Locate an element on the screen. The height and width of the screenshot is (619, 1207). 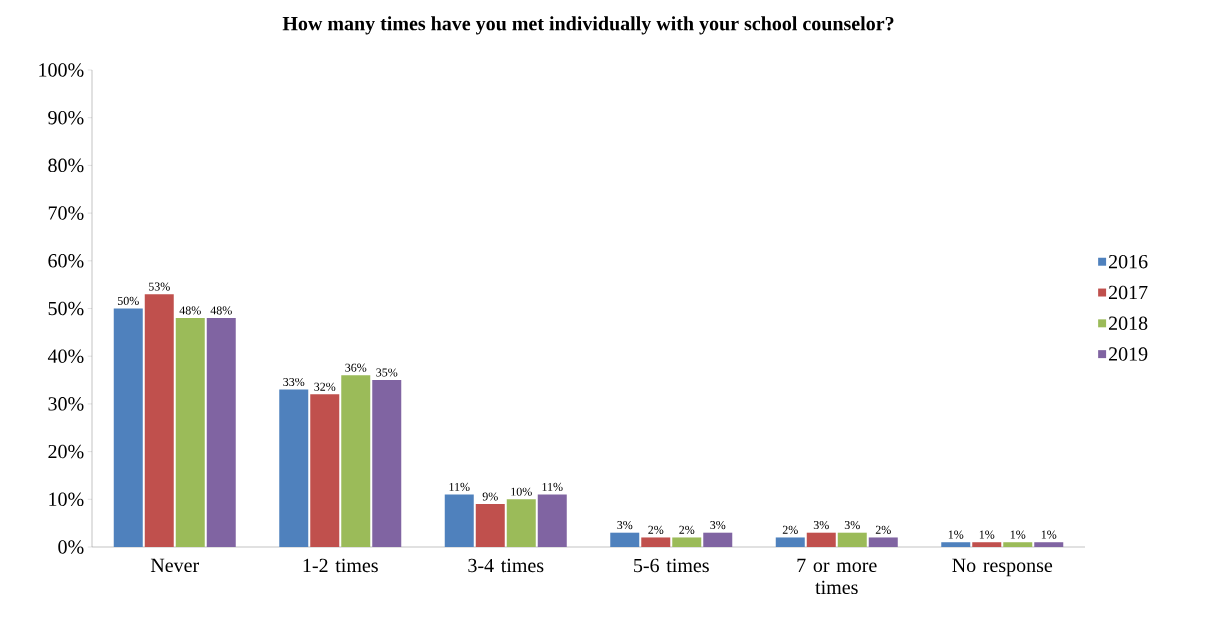
x-tick-label: Never is located at coordinates (174, 565).